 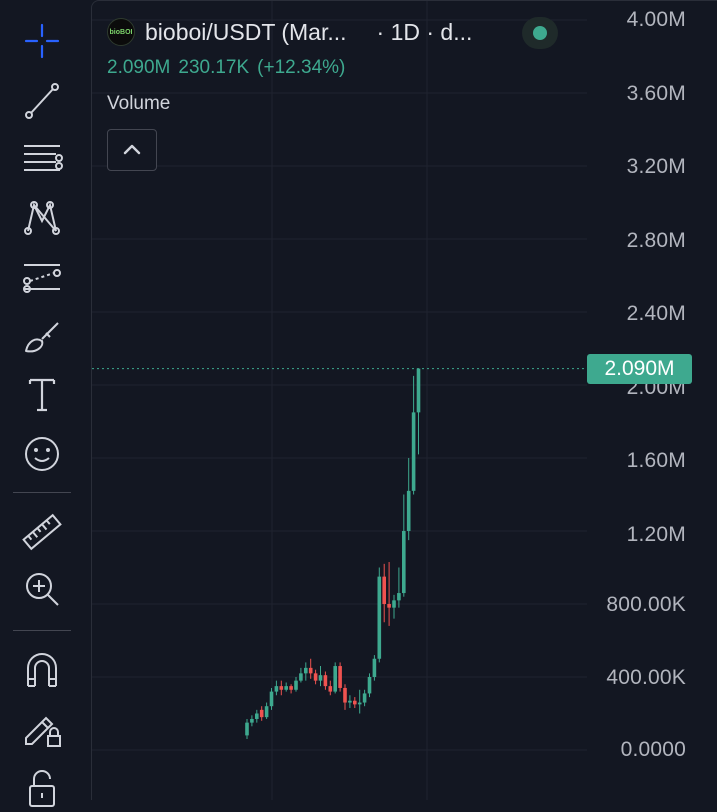 I want to click on chevron-up-icon, so click(x=132, y=149).